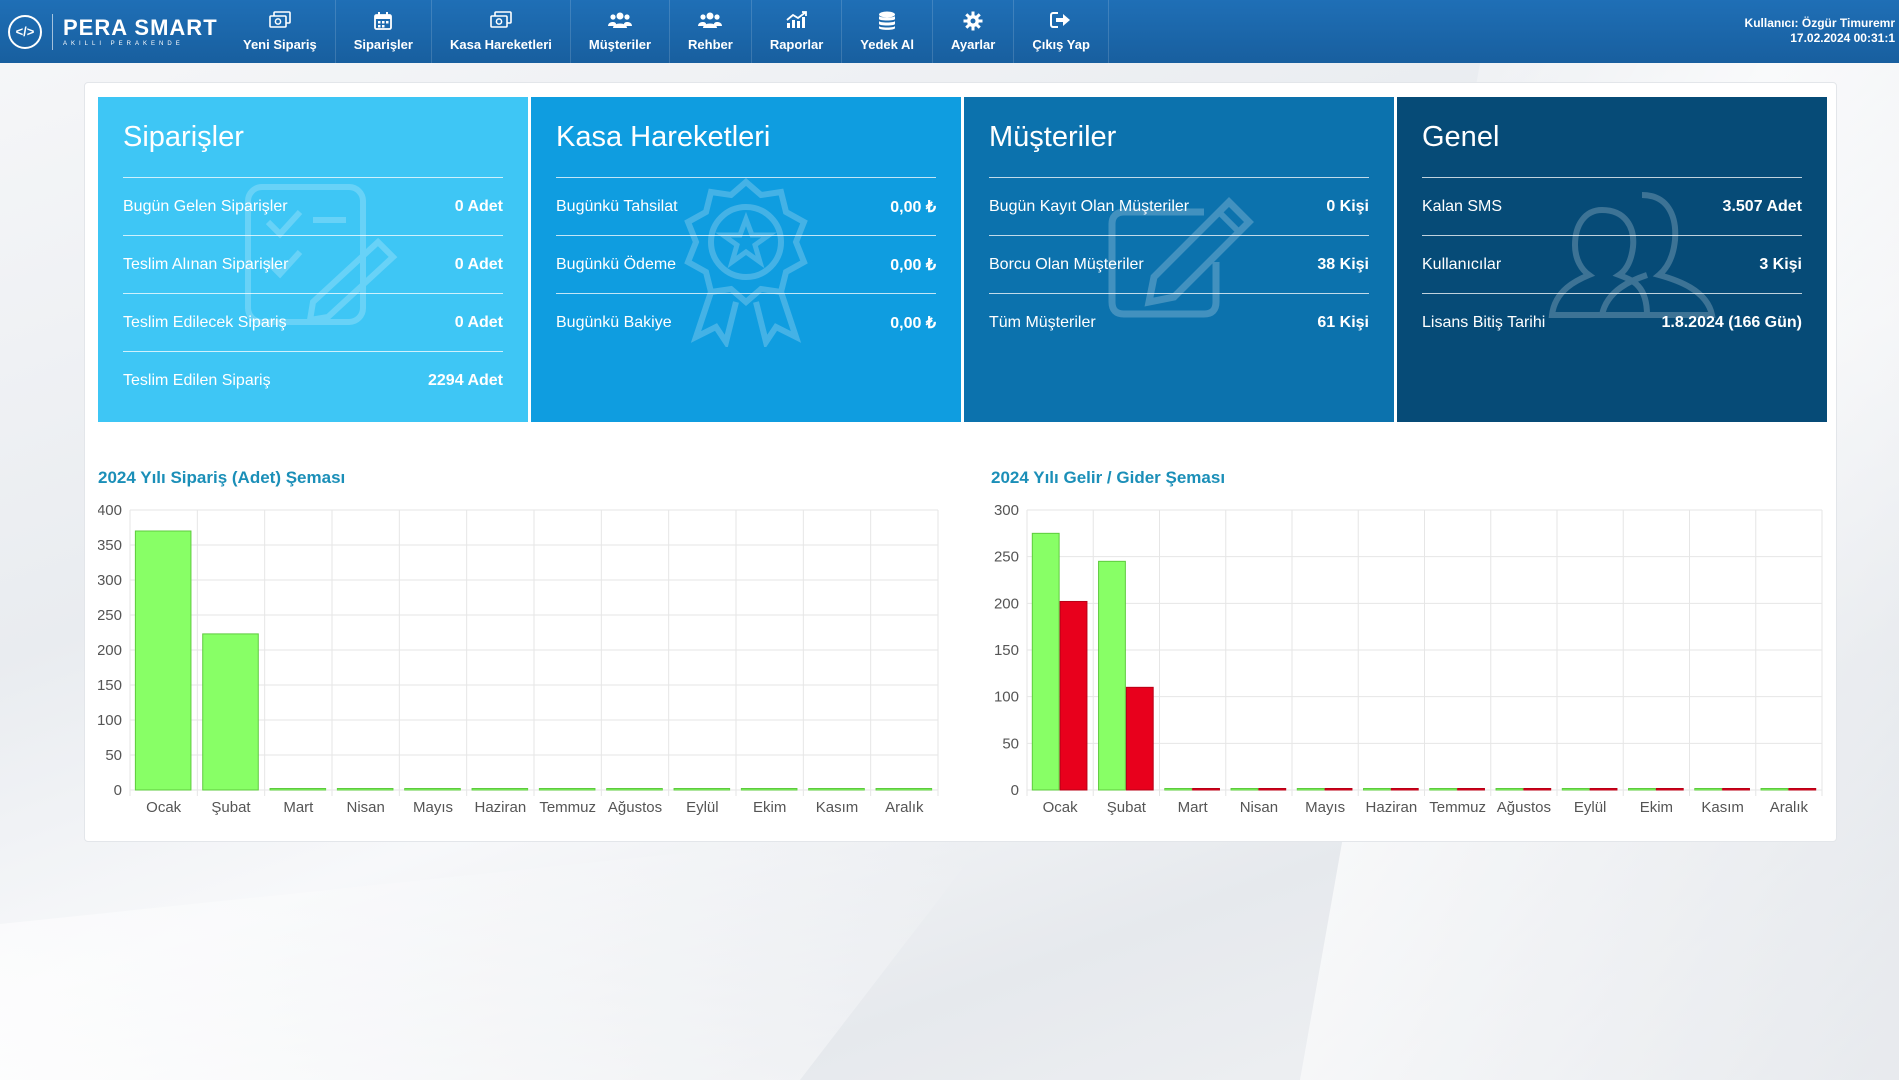  Describe the element at coordinates (1179, 265) in the screenshot. I see `card-row: Borcu Olan Müşteriler 38 Kişi` at that location.